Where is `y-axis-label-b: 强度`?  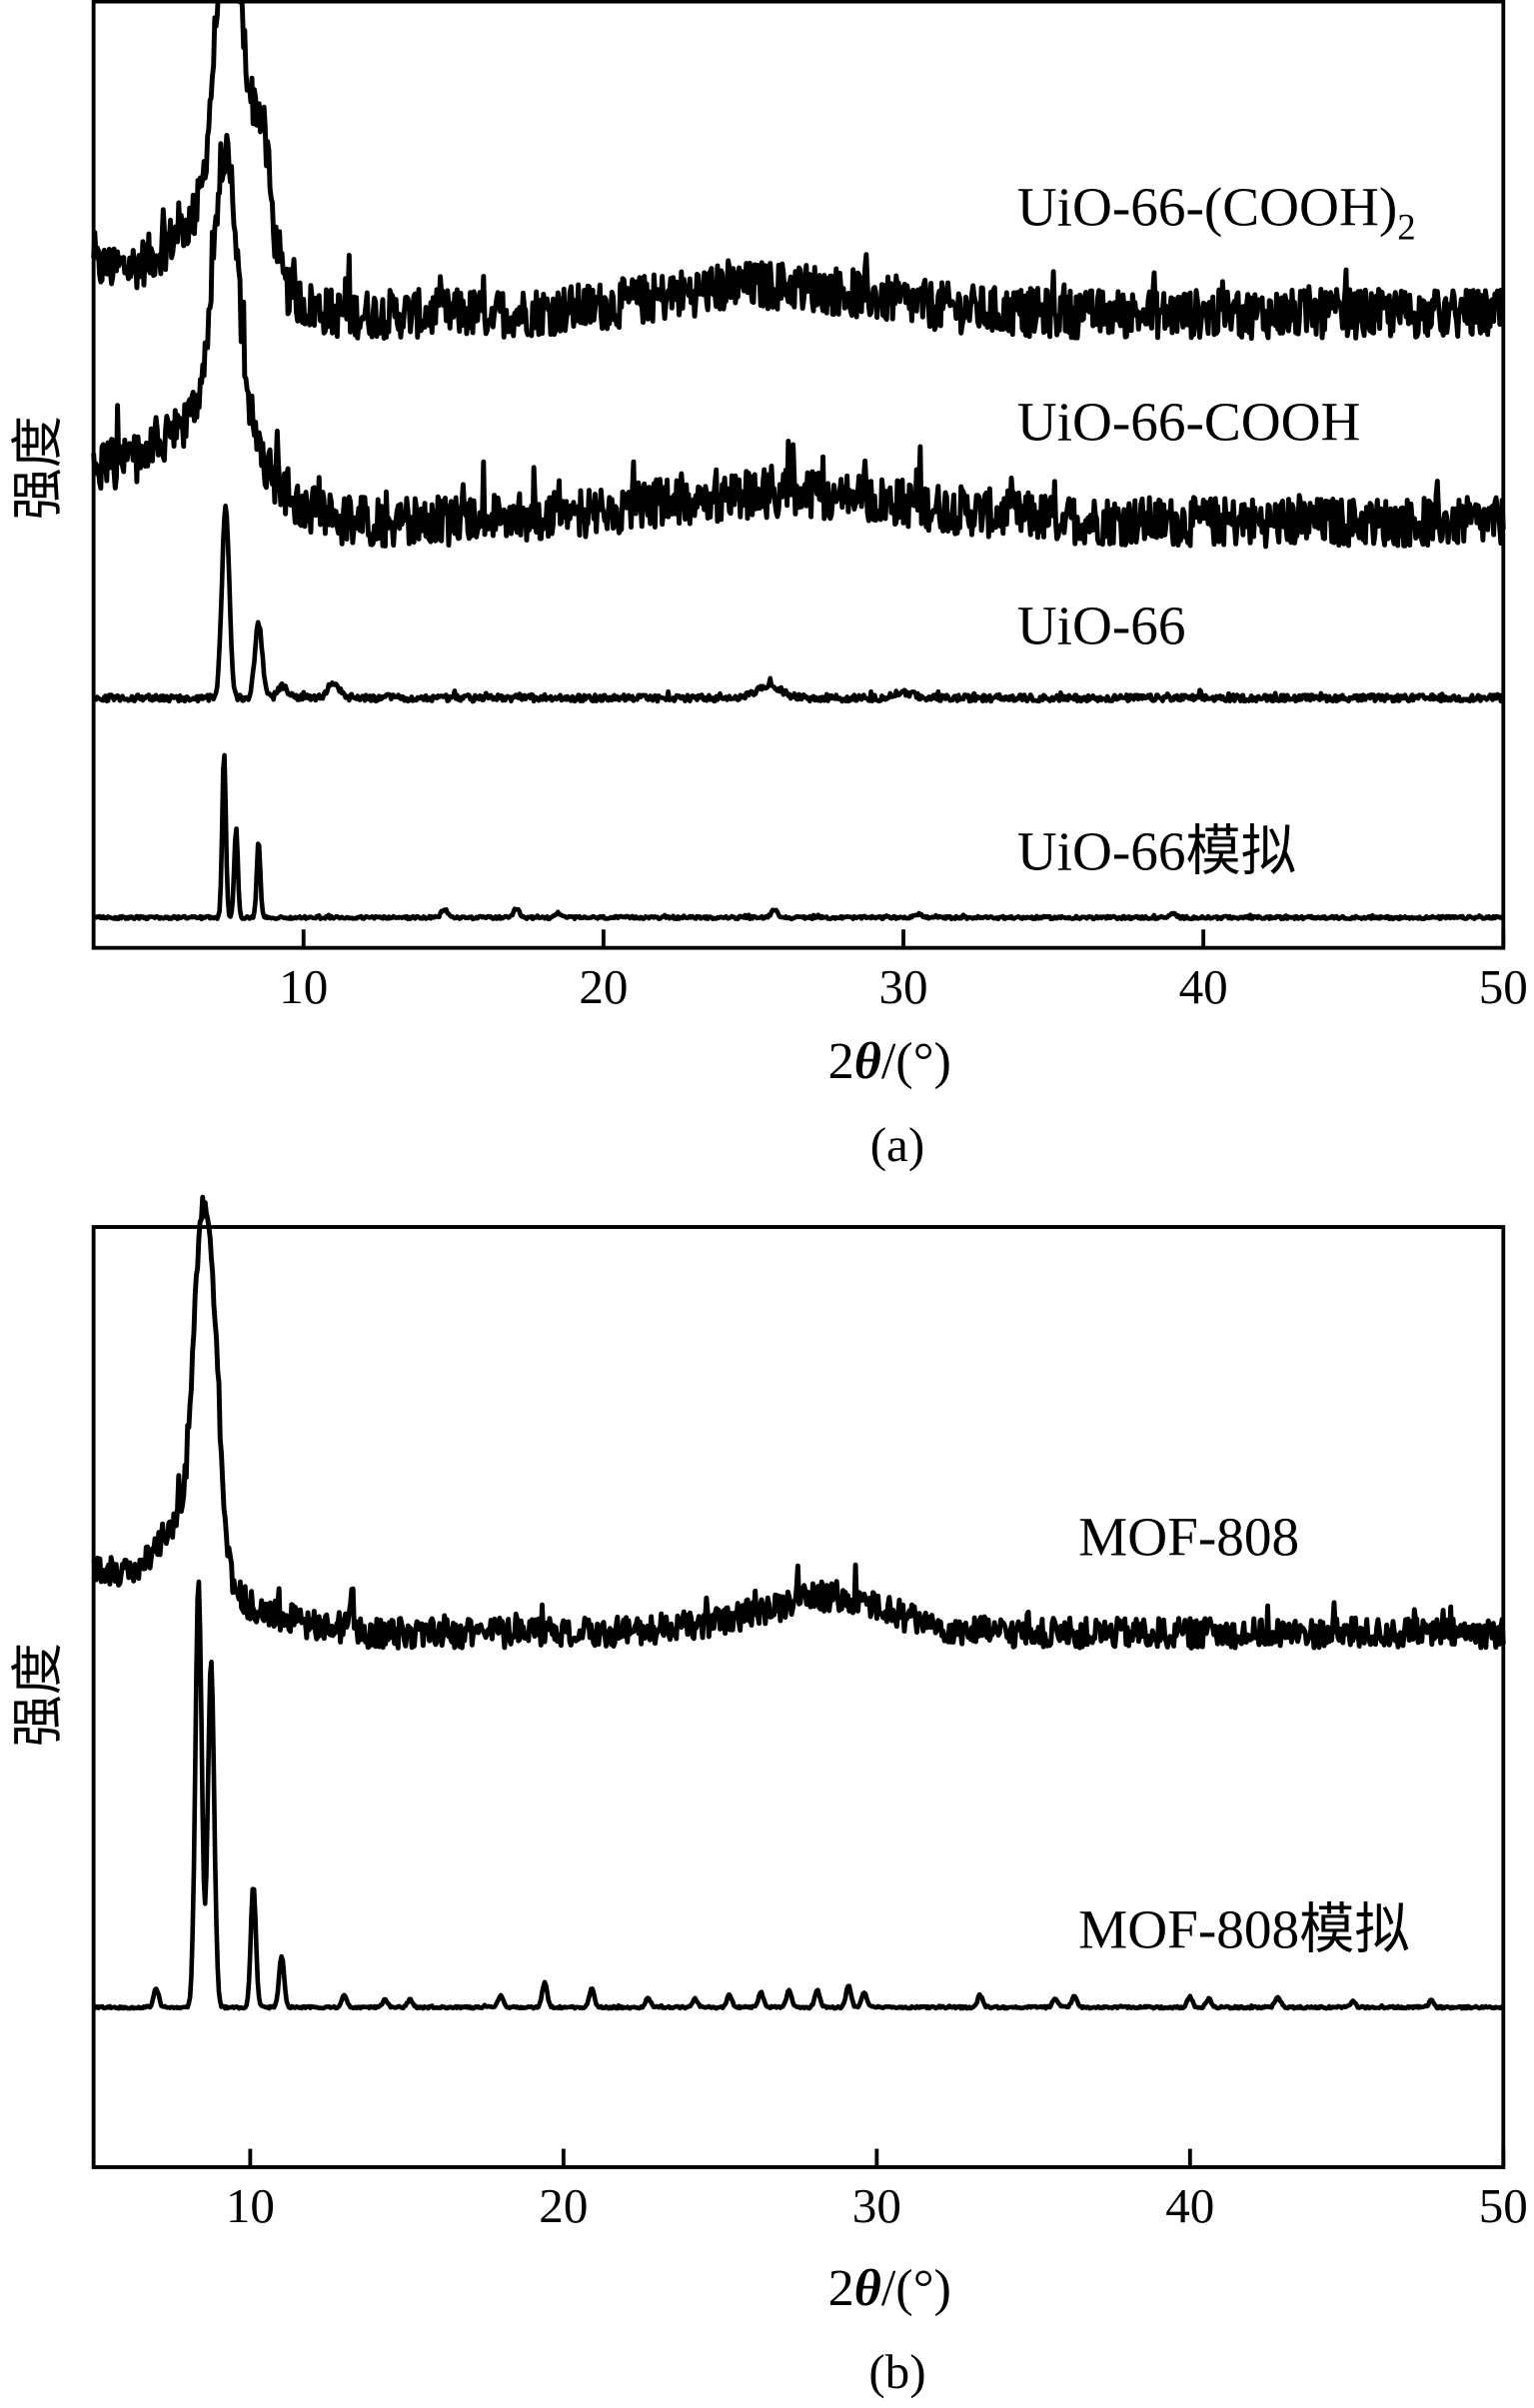 y-axis-label-b: 强度 is located at coordinates (38, 1695).